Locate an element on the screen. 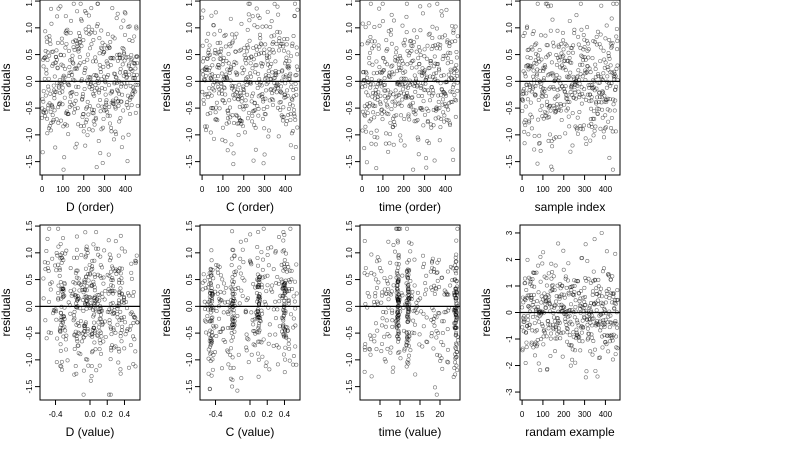  x-tick-label: 20 is located at coordinates (440, 414).